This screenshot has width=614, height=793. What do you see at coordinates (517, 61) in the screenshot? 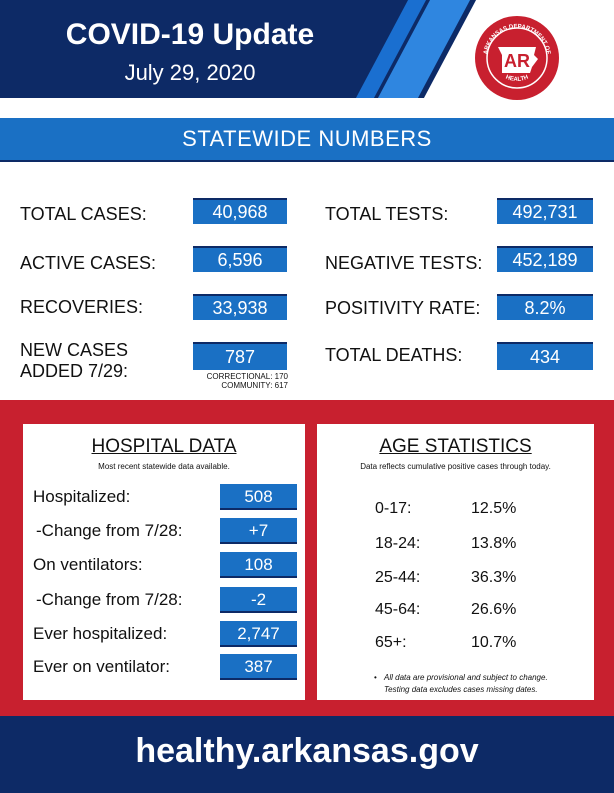
I see `seal-center-text: AR` at bounding box center [517, 61].